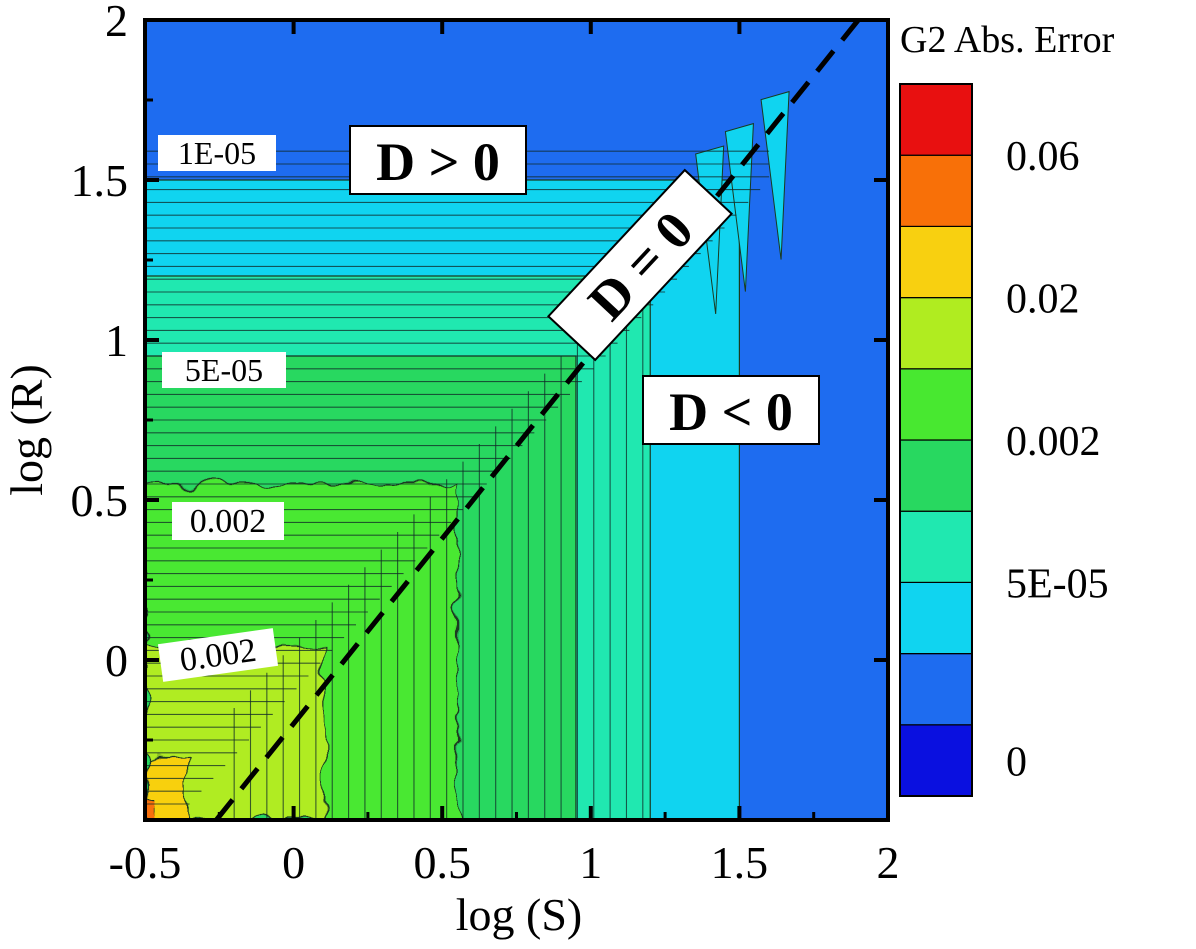  What do you see at coordinates (519, 914) in the screenshot?
I see `x-axis-label: log (S)` at bounding box center [519, 914].